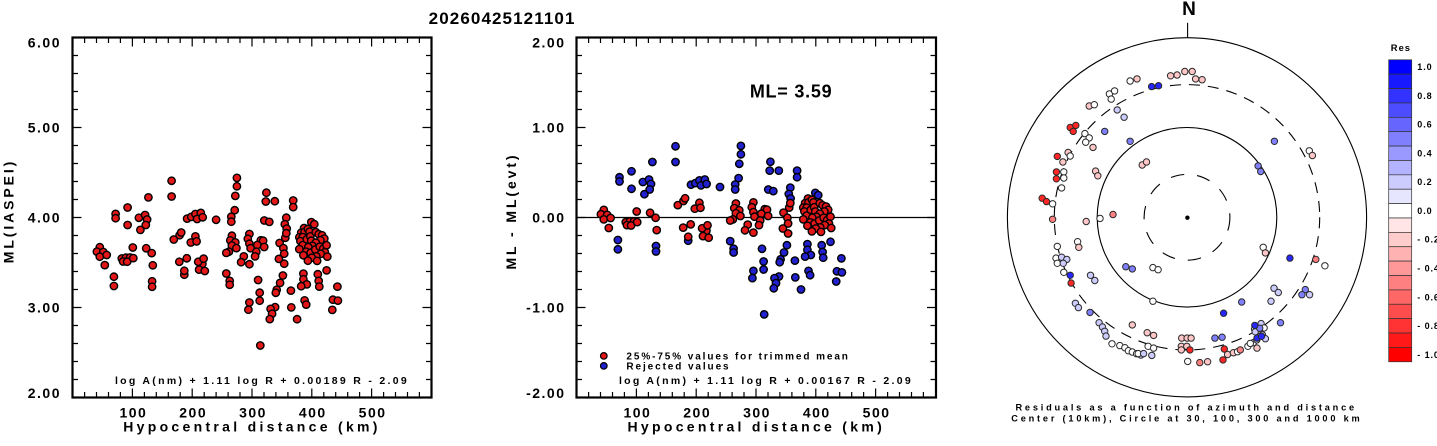  I want to click on svg-text: ML= 3.59, so click(791, 91).